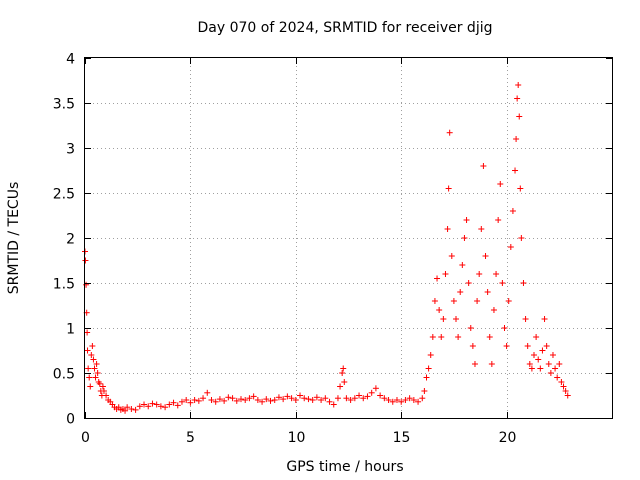  Describe the element at coordinates (85, 438) in the screenshot. I see `x-tick-label: 0` at that location.